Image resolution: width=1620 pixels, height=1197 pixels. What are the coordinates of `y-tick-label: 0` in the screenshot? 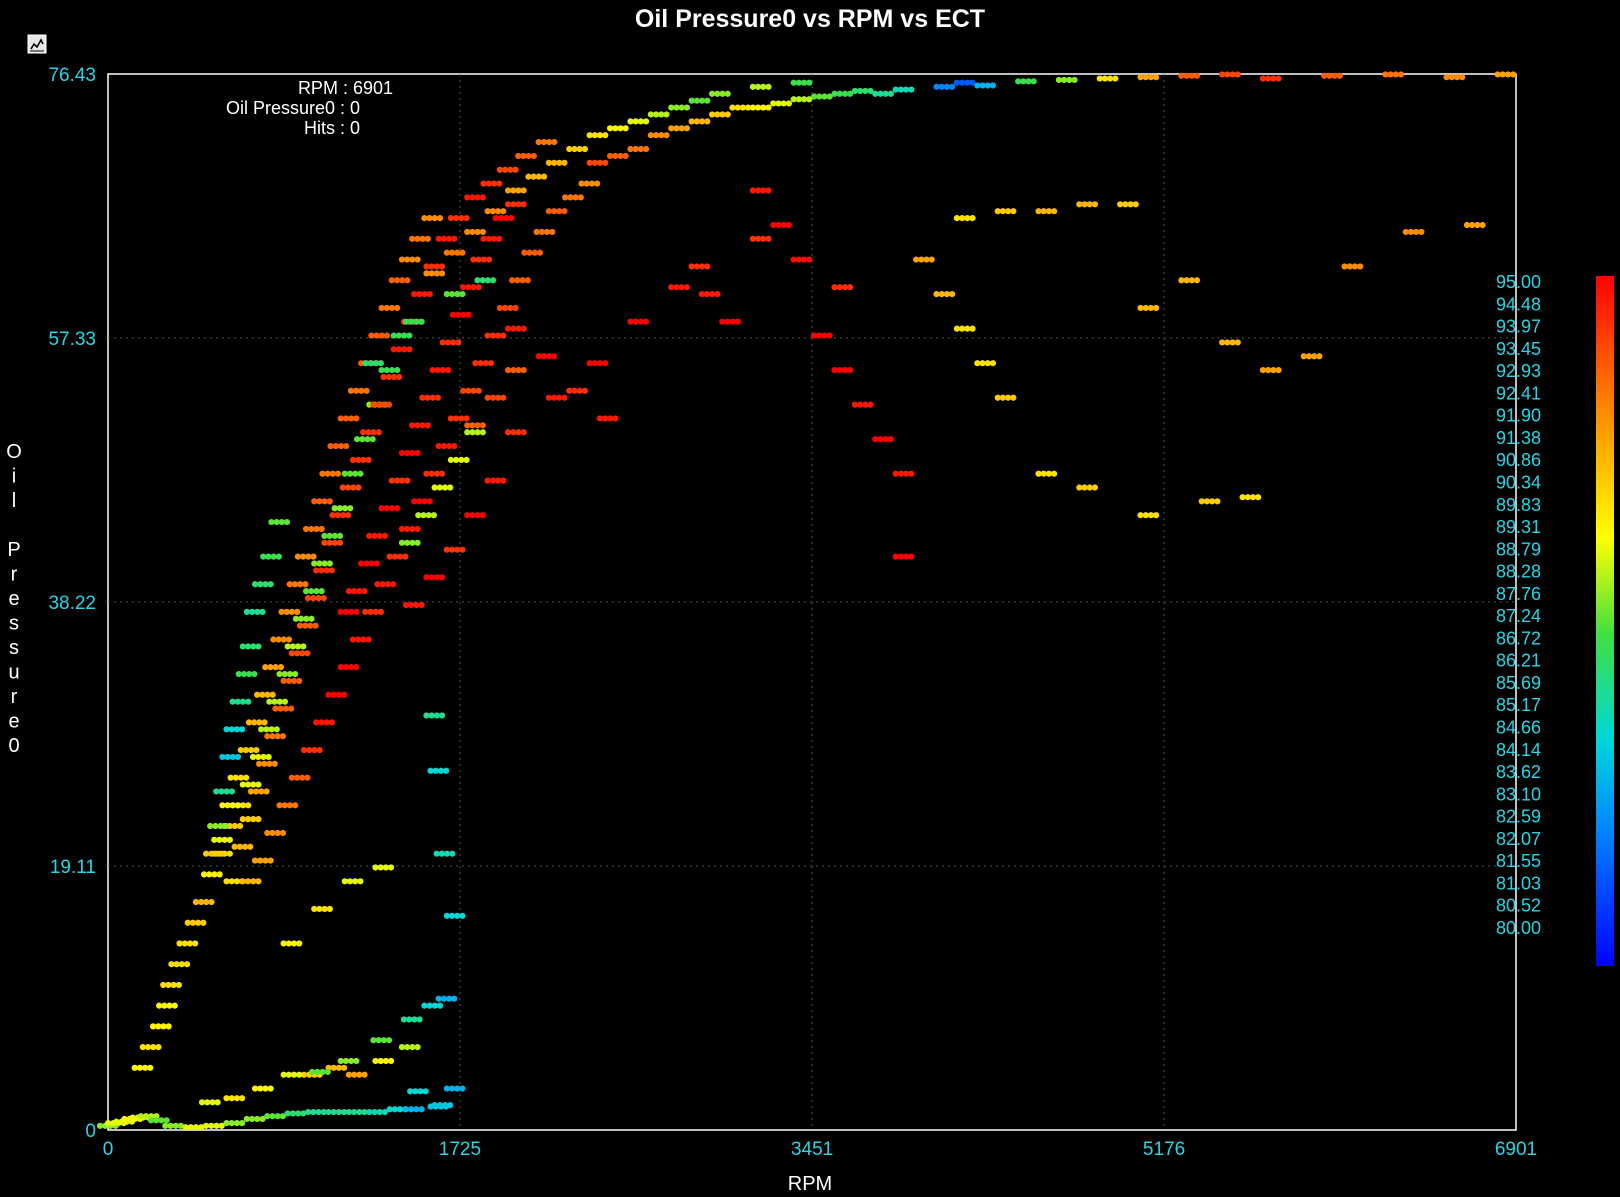 It's located at (90, 1131).